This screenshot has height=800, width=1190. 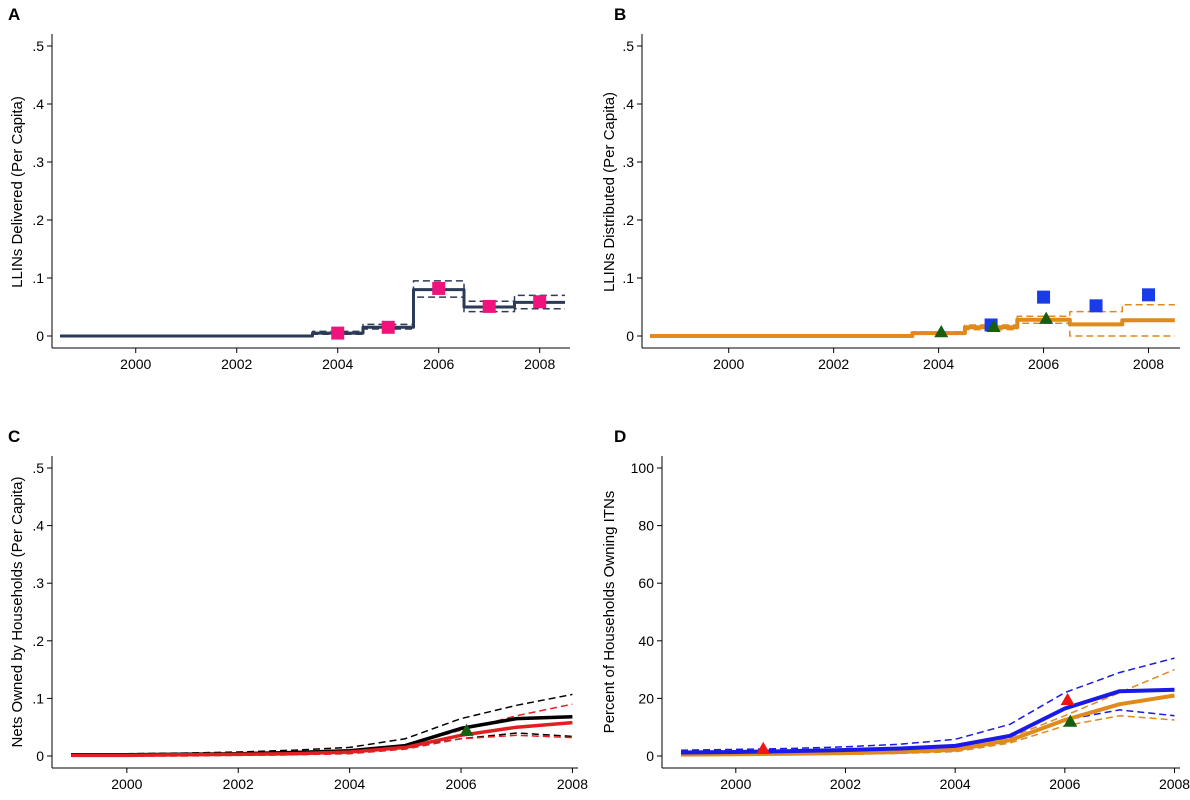 What do you see at coordinates (650, 756) in the screenshot?
I see `panel-d-y-tick-label: 0` at bounding box center [650, 756].